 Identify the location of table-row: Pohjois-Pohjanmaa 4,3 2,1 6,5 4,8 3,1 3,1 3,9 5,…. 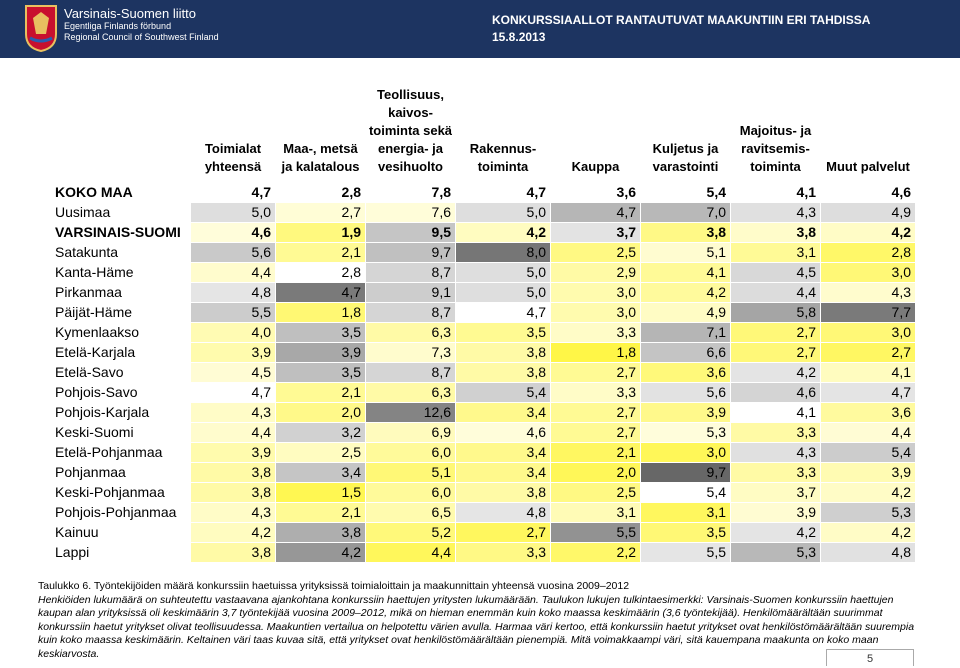
(483, 512).